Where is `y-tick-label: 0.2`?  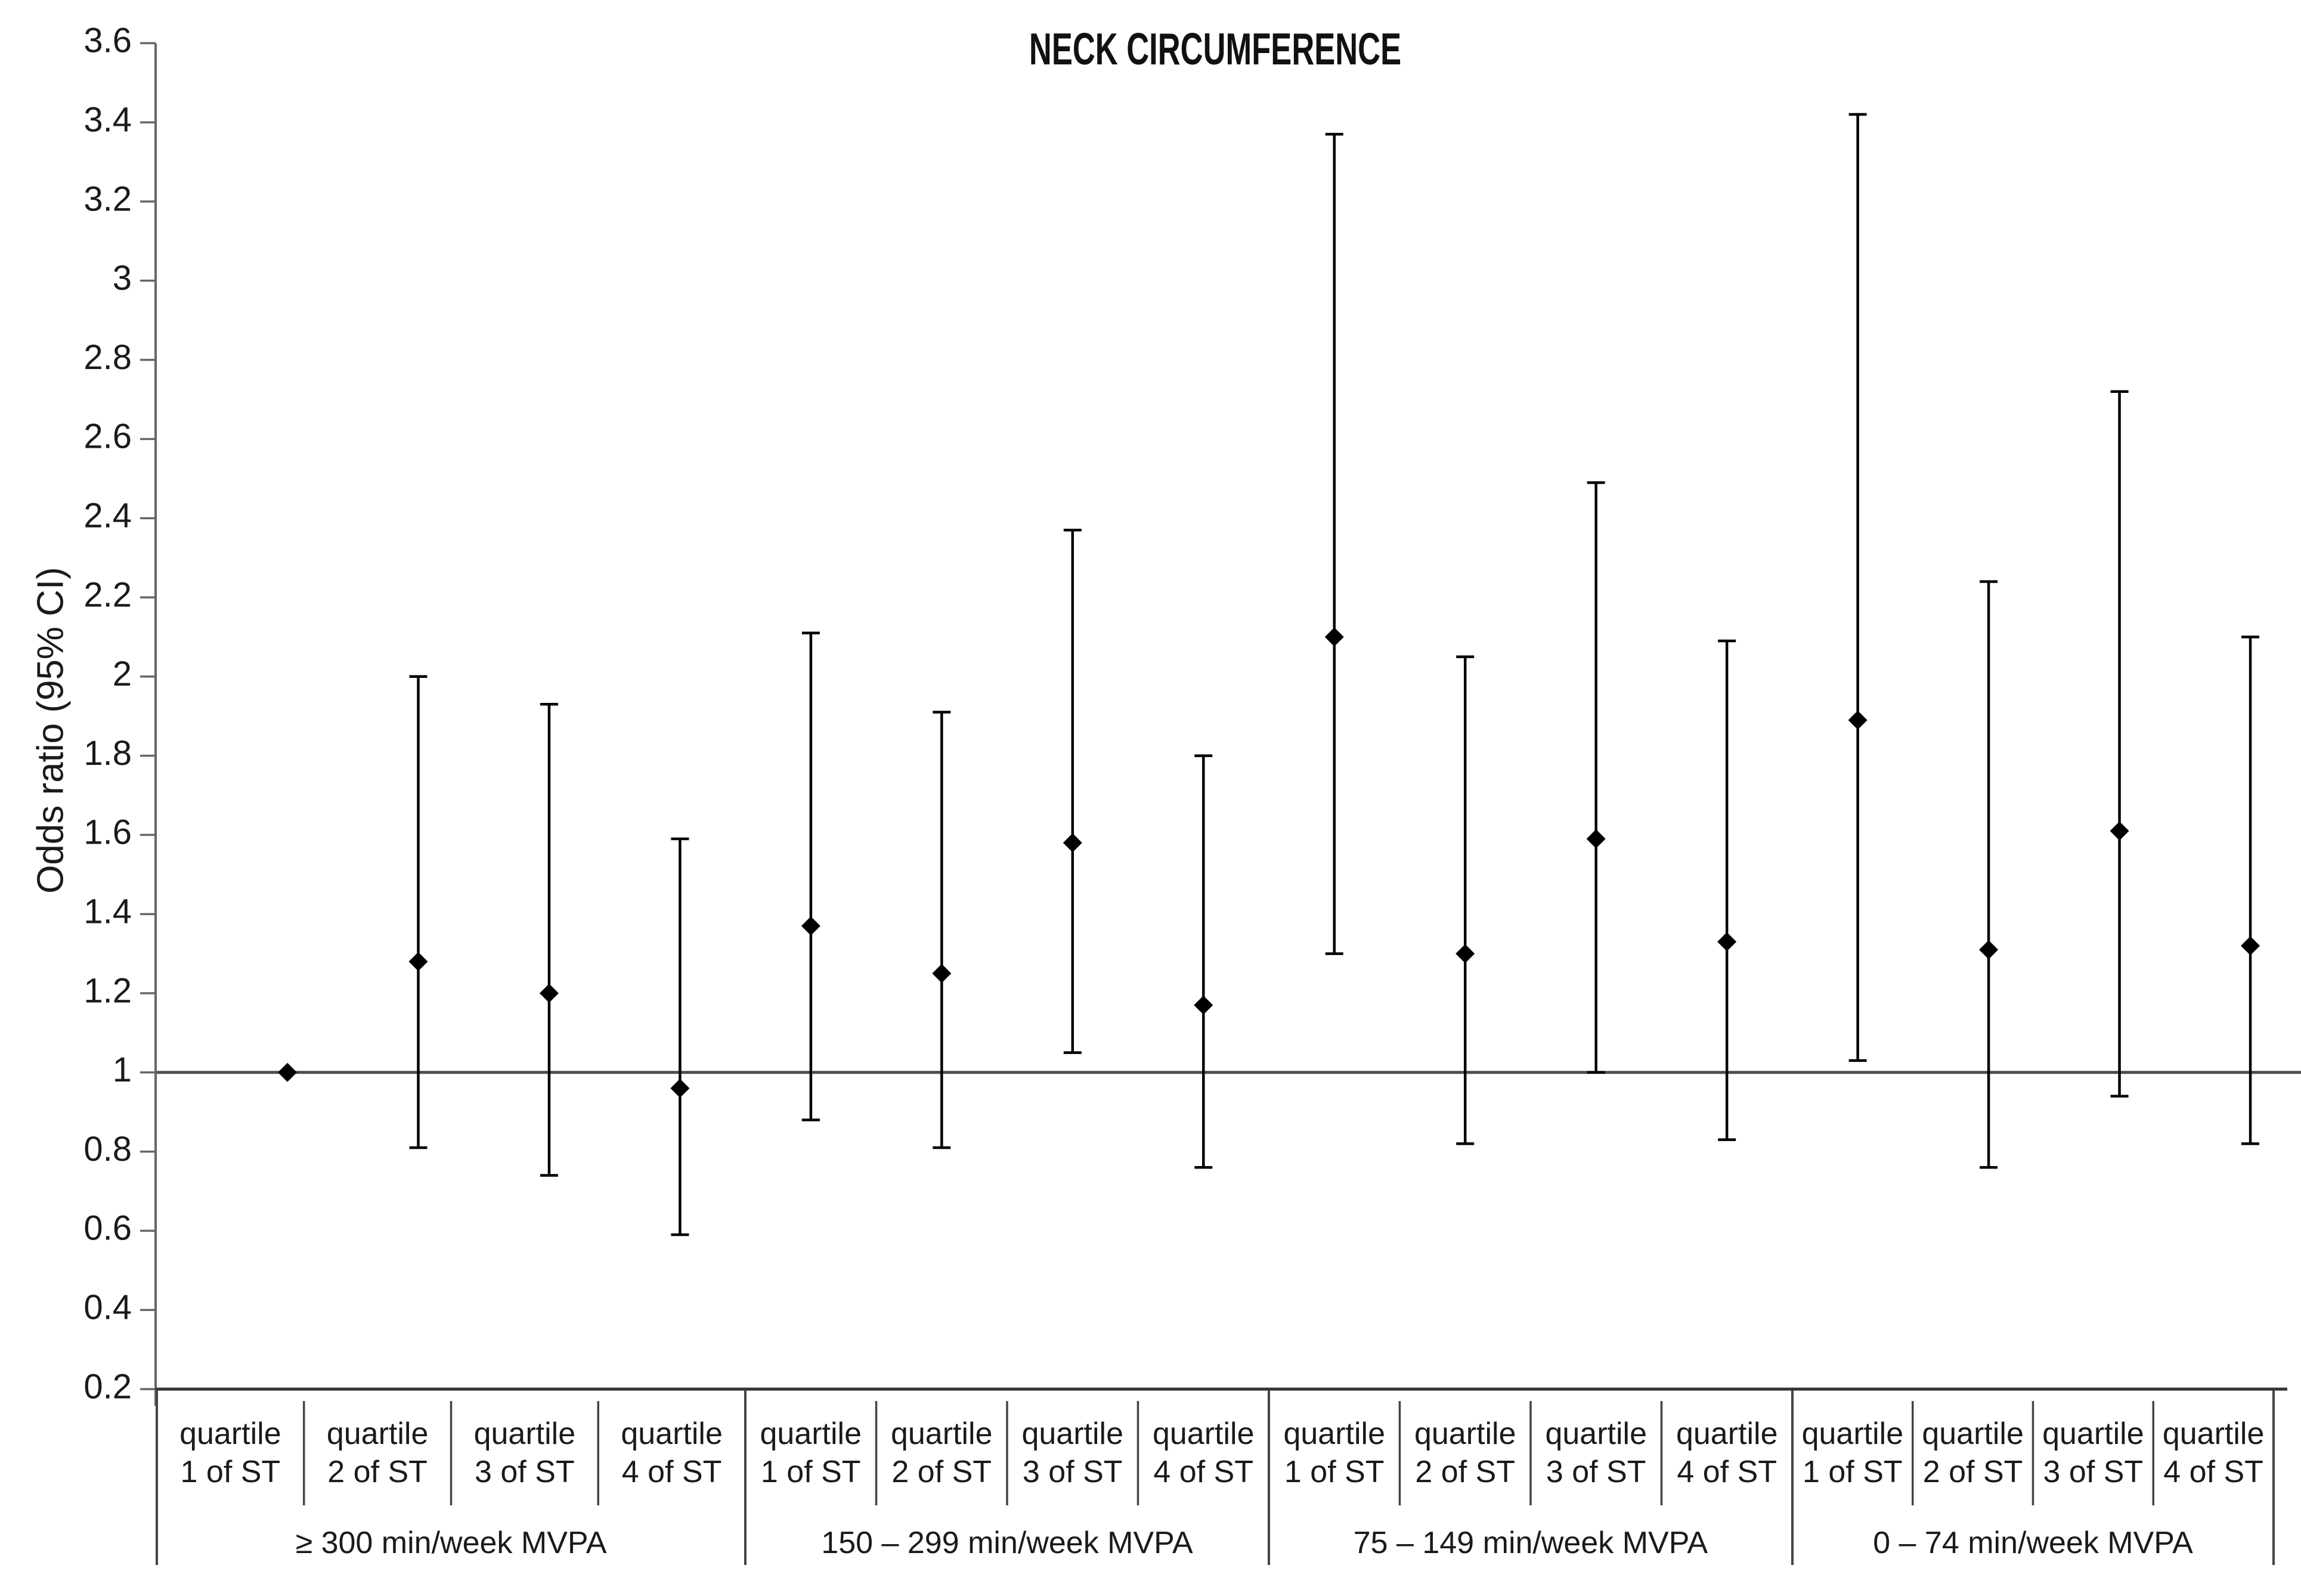 y-tick-label: 0.2 is located at coordinates (107, 1386).